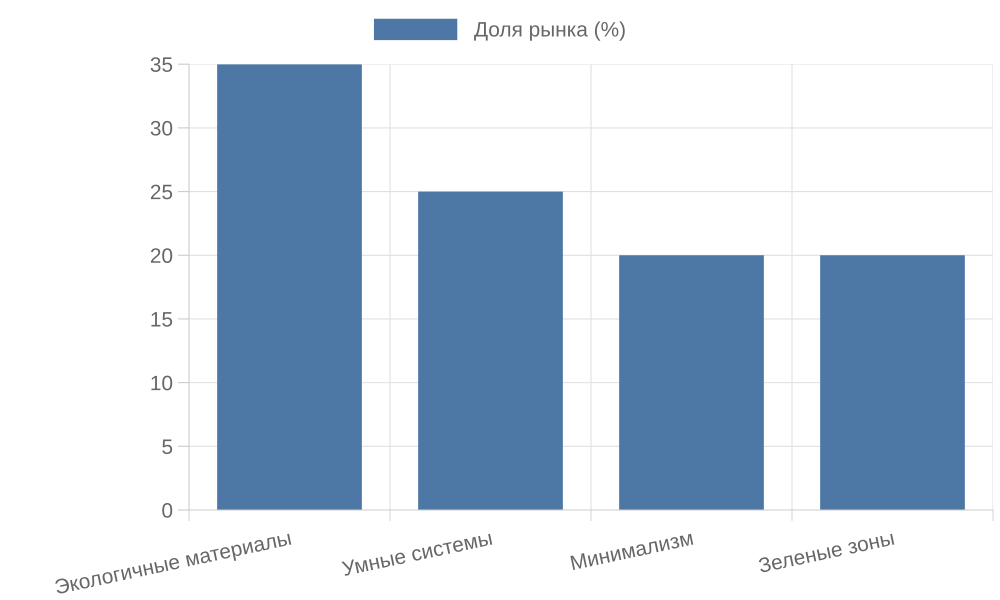 The width and height of the screenshot is (1000, 600). Describe the element at coordinates (161, 319) in the screenshot. I see `y-tick-label: 15` at that location.